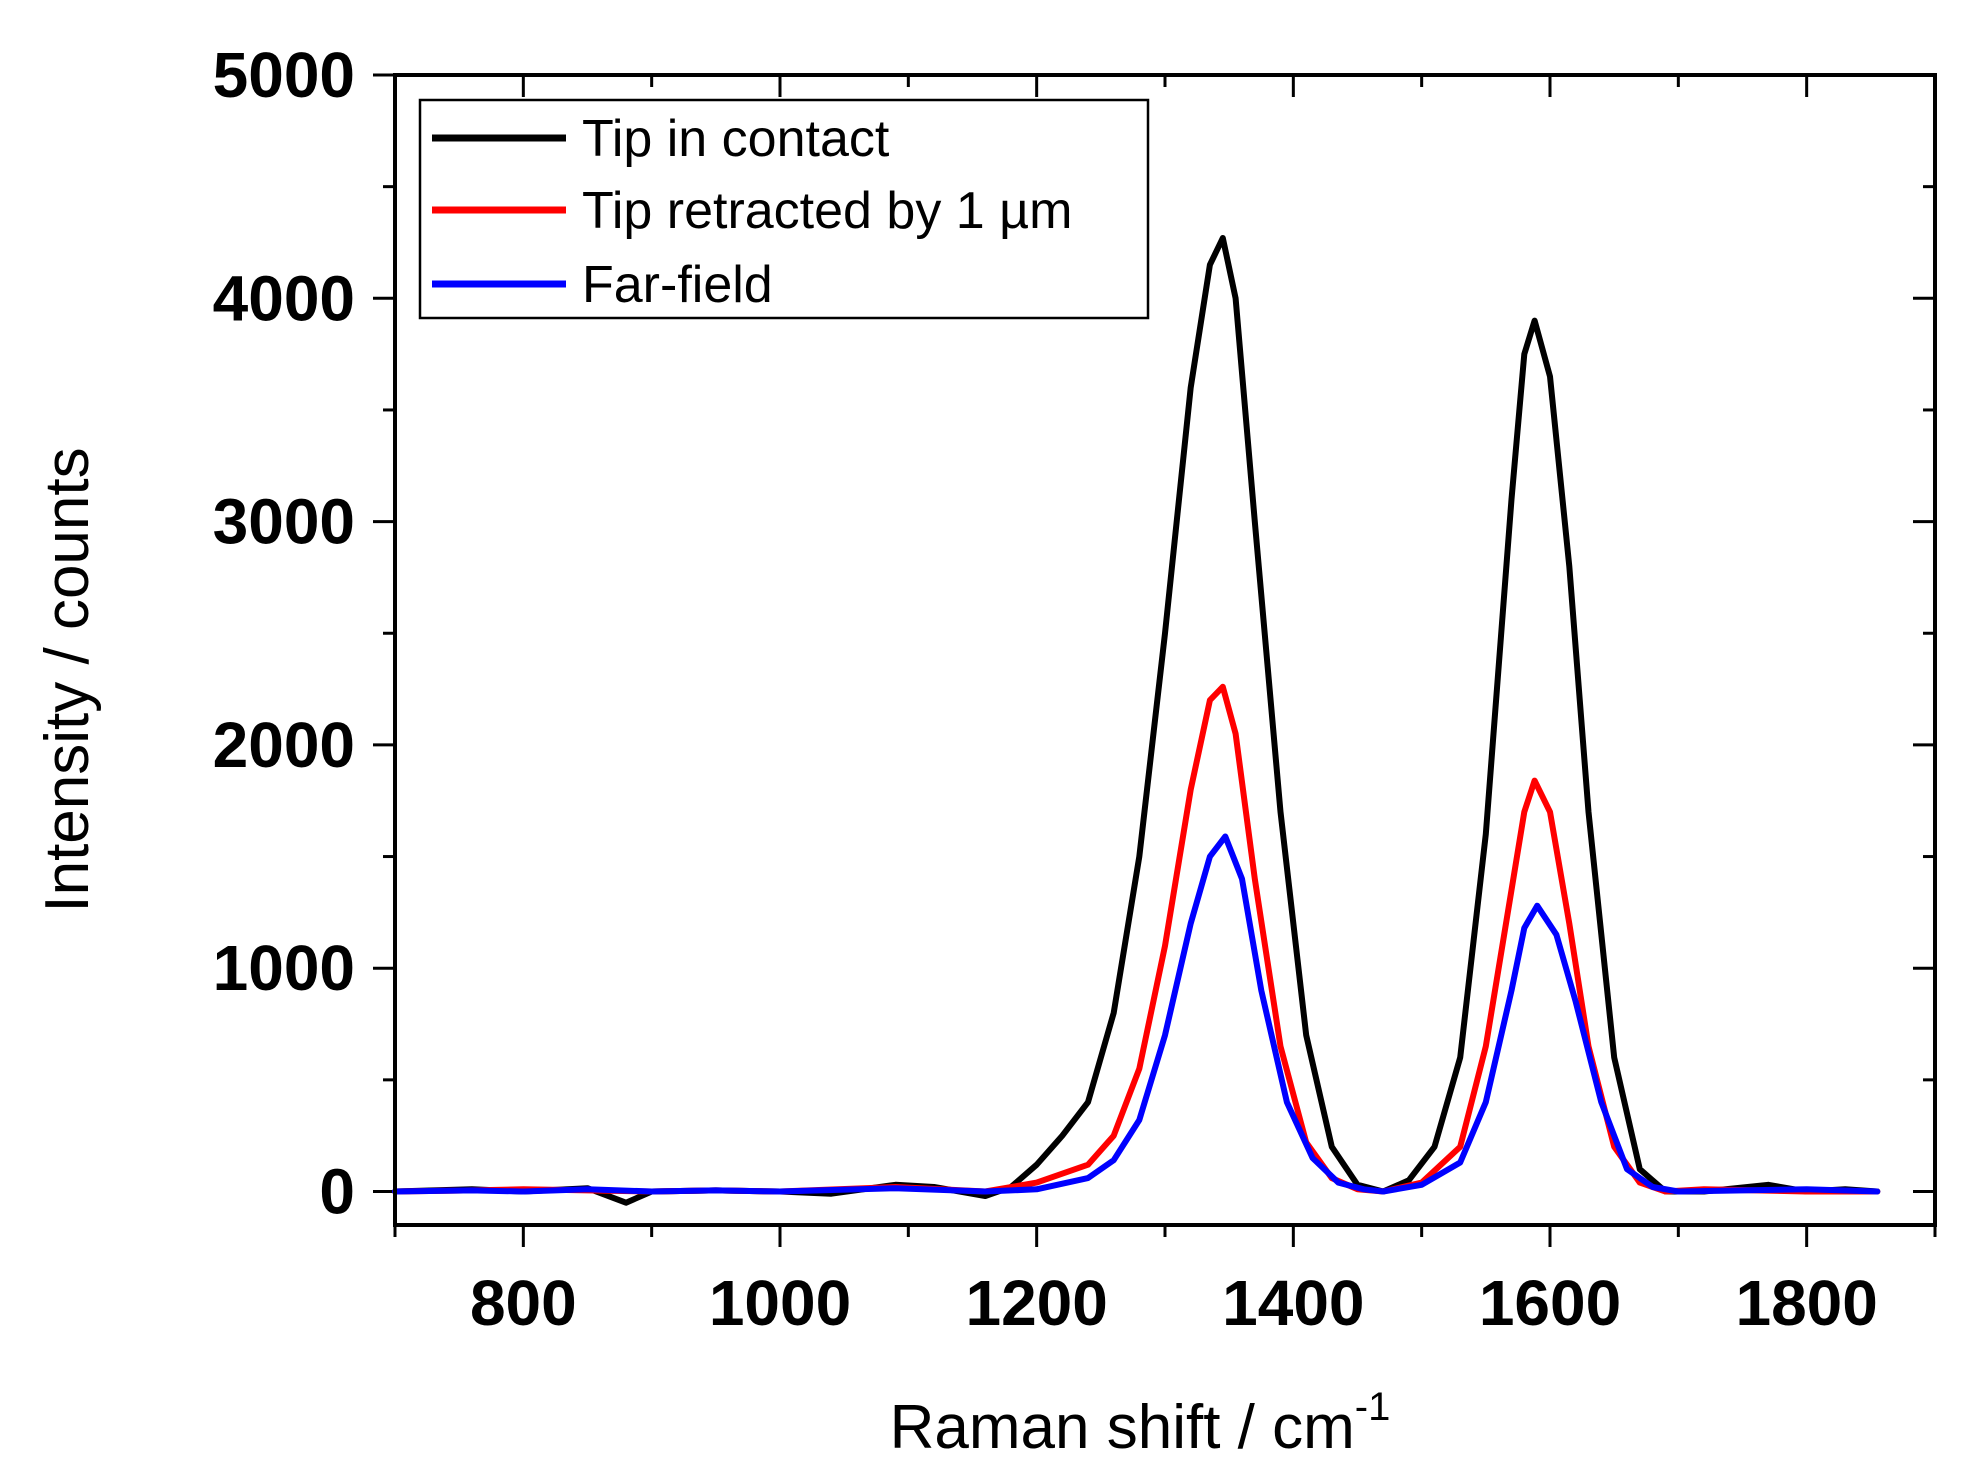 This screenshot has height=1458, width=1964. What do you see at coordinates (523, 1303) in the screenshot?
I see `x-tick-label: 800` at bounding box center [523, 1303].